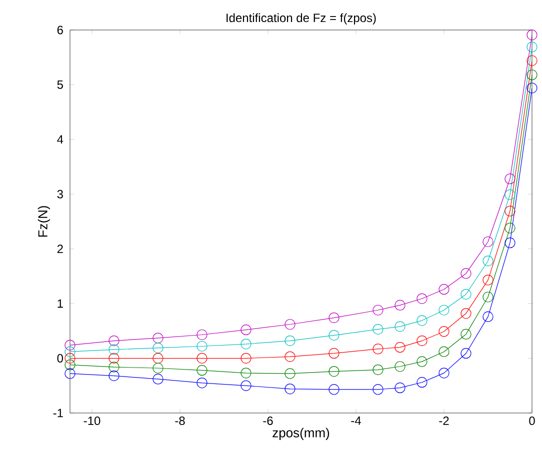  Describe the element at coordinates (60, 139) in the screenshot. I see `y-tick-label: 4` at that location.